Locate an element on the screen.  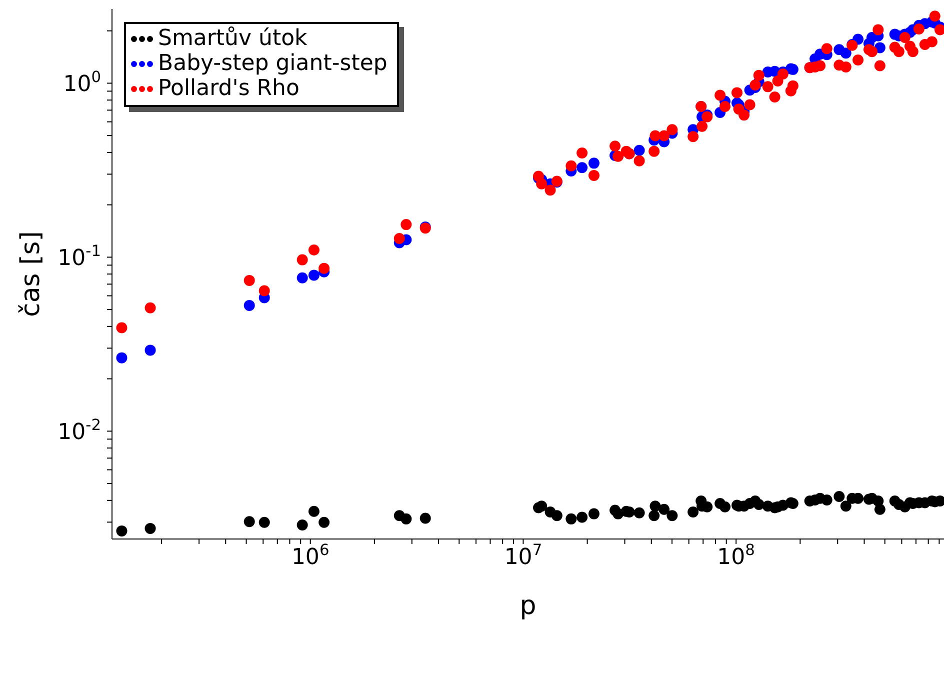
x-tick-label: 10$^{6}$ is located at coordinates (310, 555).